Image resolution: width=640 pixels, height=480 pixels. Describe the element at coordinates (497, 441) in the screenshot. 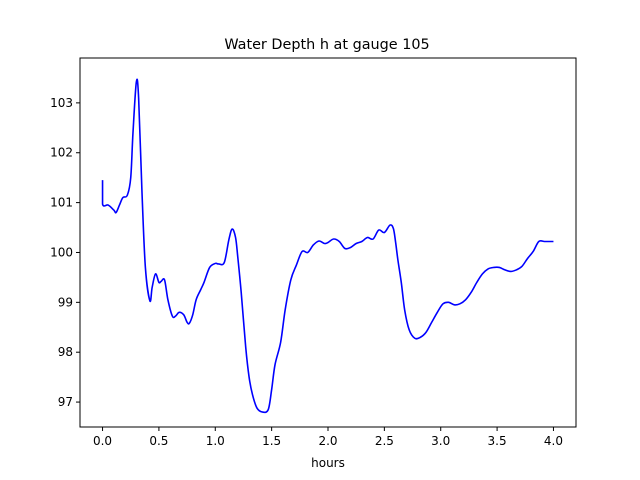

I see `x-tick-label: 3.5` at that location.